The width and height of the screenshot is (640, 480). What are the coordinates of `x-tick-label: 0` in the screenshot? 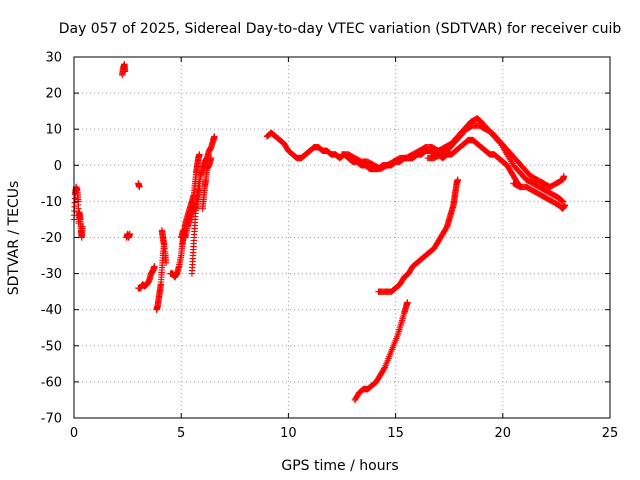 It's located at (74, 433).